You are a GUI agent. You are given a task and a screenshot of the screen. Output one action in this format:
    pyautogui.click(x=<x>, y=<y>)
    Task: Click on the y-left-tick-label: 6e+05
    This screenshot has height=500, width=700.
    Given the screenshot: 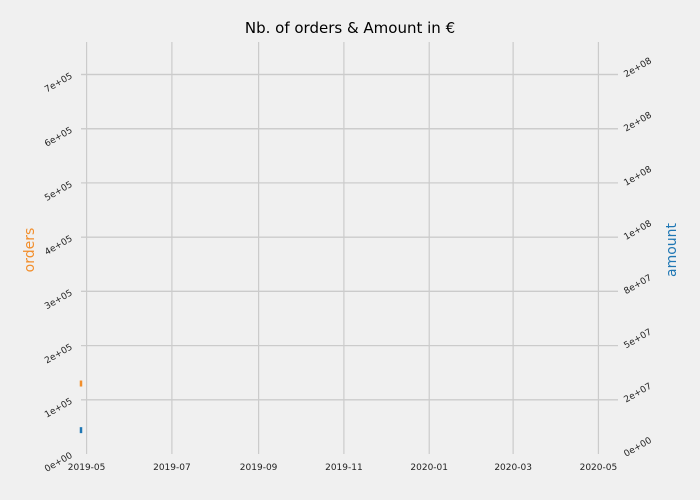 What is the action you would take?
    pyautogui.click(x=58, y=138)
    